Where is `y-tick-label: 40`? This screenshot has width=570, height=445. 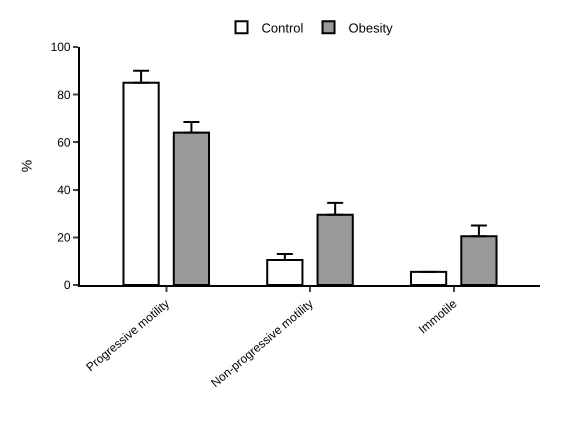
y-tick-label: 40 is located at coordinates (64, 190).